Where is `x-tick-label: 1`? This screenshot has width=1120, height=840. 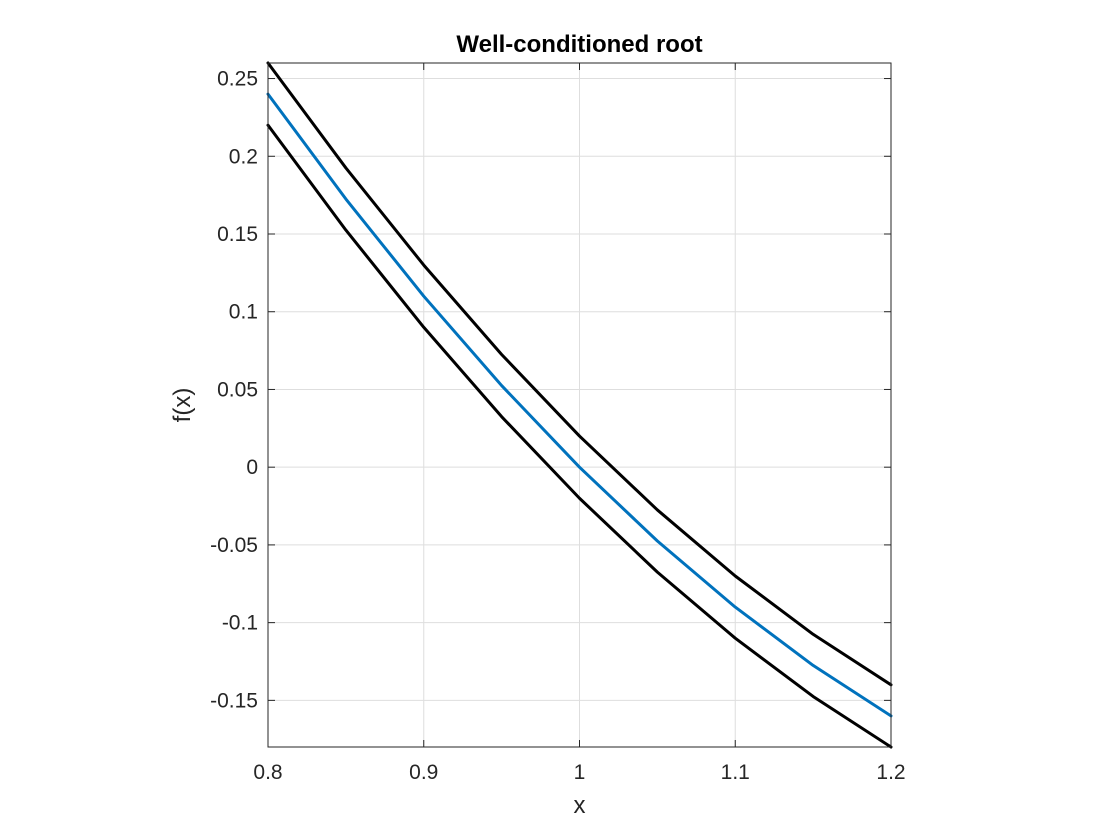
x-tick-label: 1 is located at coordinates (580, 772).